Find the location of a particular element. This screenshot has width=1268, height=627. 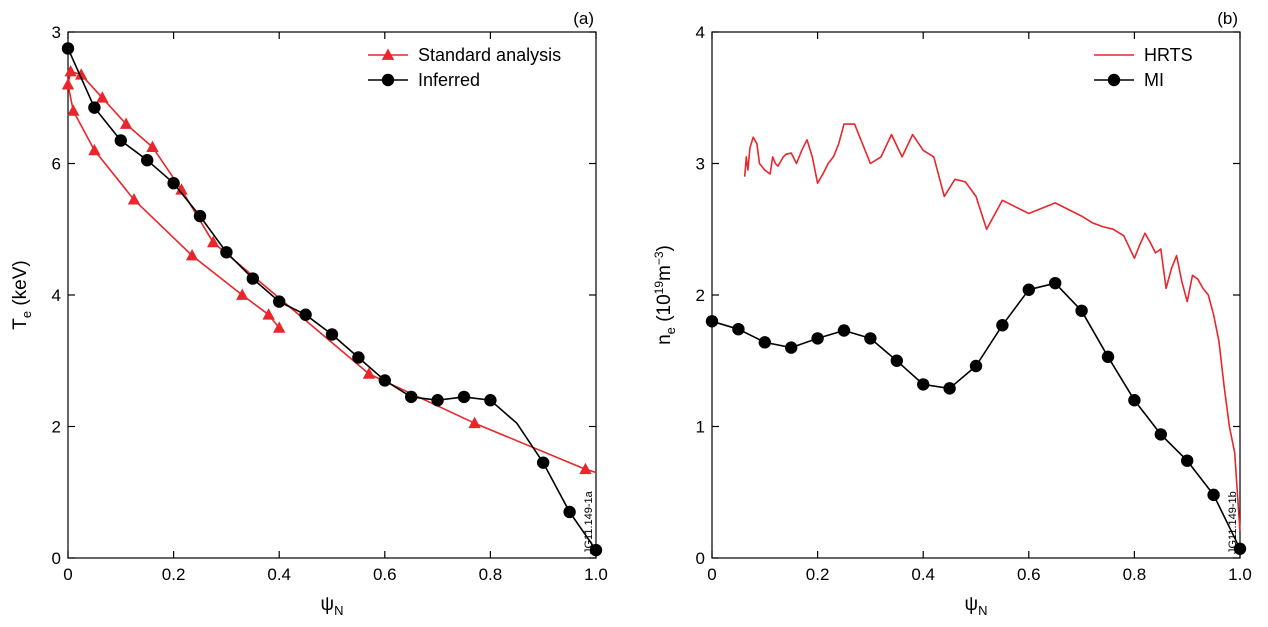

y-axis-label: ne (1019m−3) is located at coordinates (665, 295).